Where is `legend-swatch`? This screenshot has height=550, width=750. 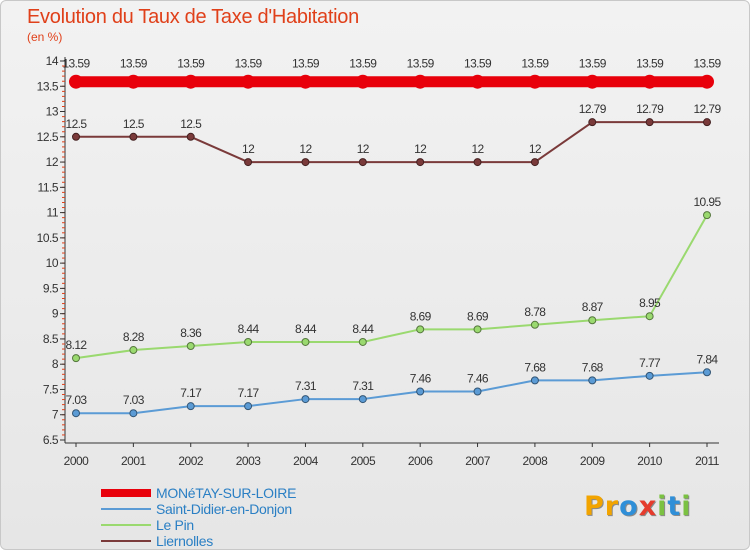 legend-swatch is located at coordinates (126, 493).